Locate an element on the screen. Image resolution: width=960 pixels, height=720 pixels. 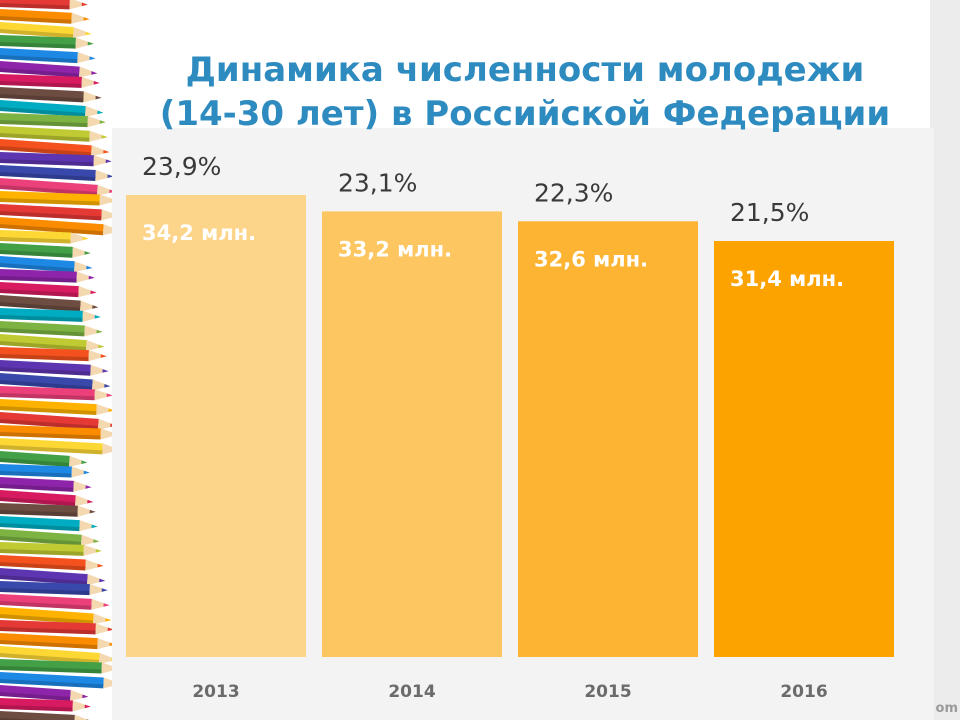
x-tick-label-2014: 2014 is located at coordinates (411, 692).